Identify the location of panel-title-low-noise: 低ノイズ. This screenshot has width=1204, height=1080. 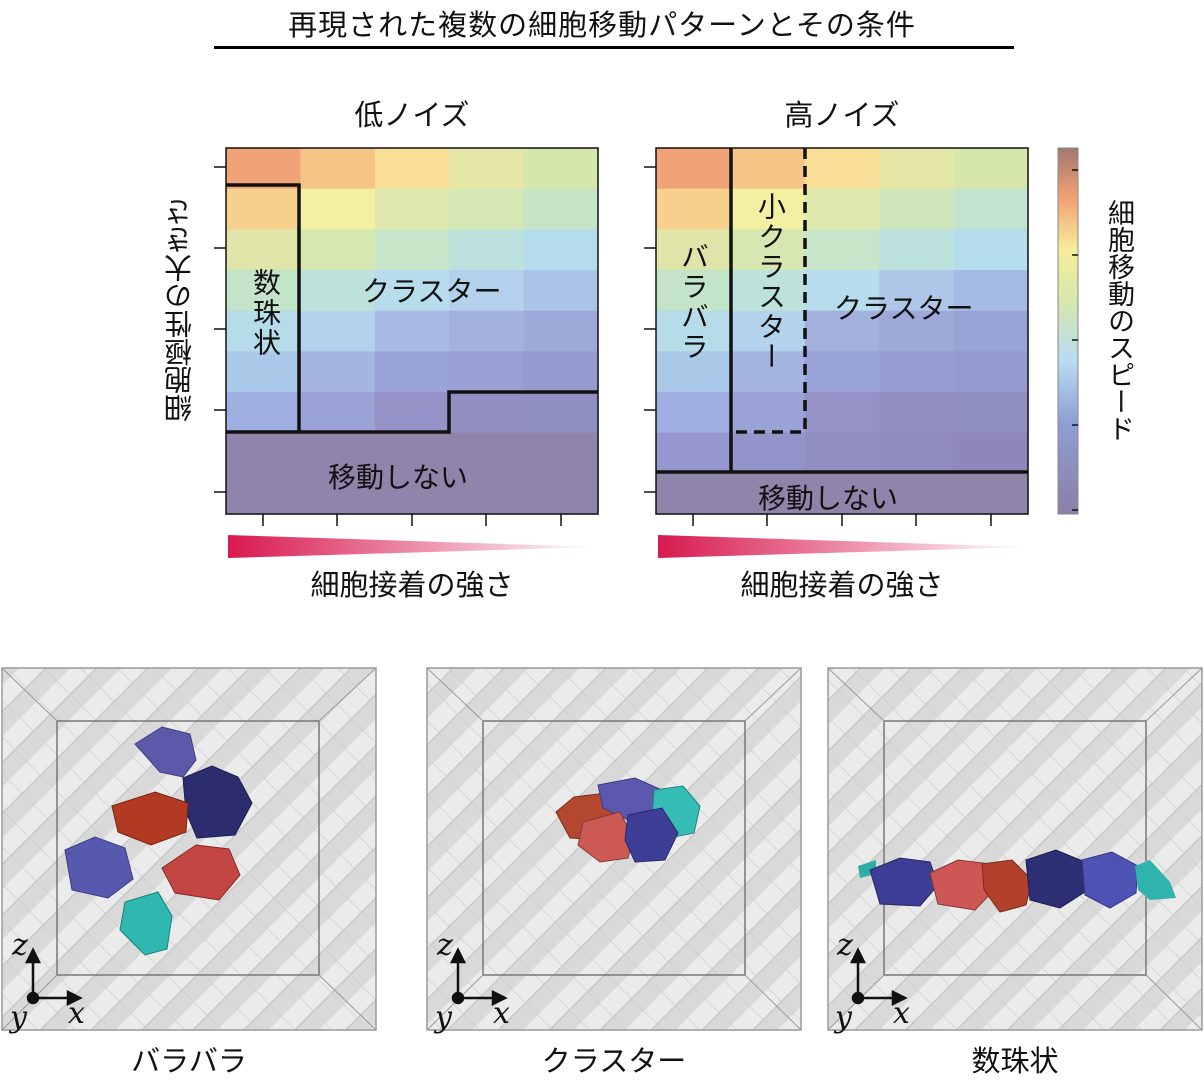
(412, 115).